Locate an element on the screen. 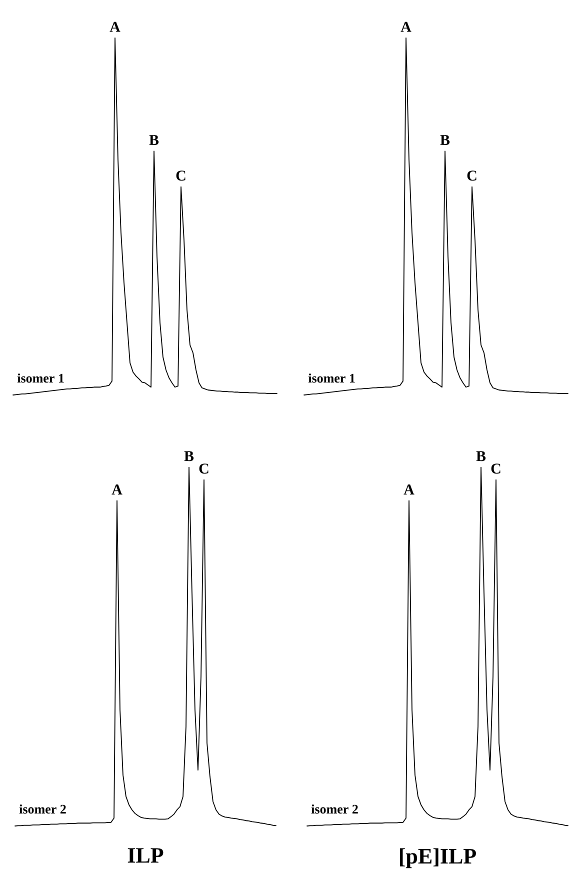 Image resolution: width=572 pixels, height=882 pixels. x-axis-title: [pE]ILP is located at coordinates (438, 858).